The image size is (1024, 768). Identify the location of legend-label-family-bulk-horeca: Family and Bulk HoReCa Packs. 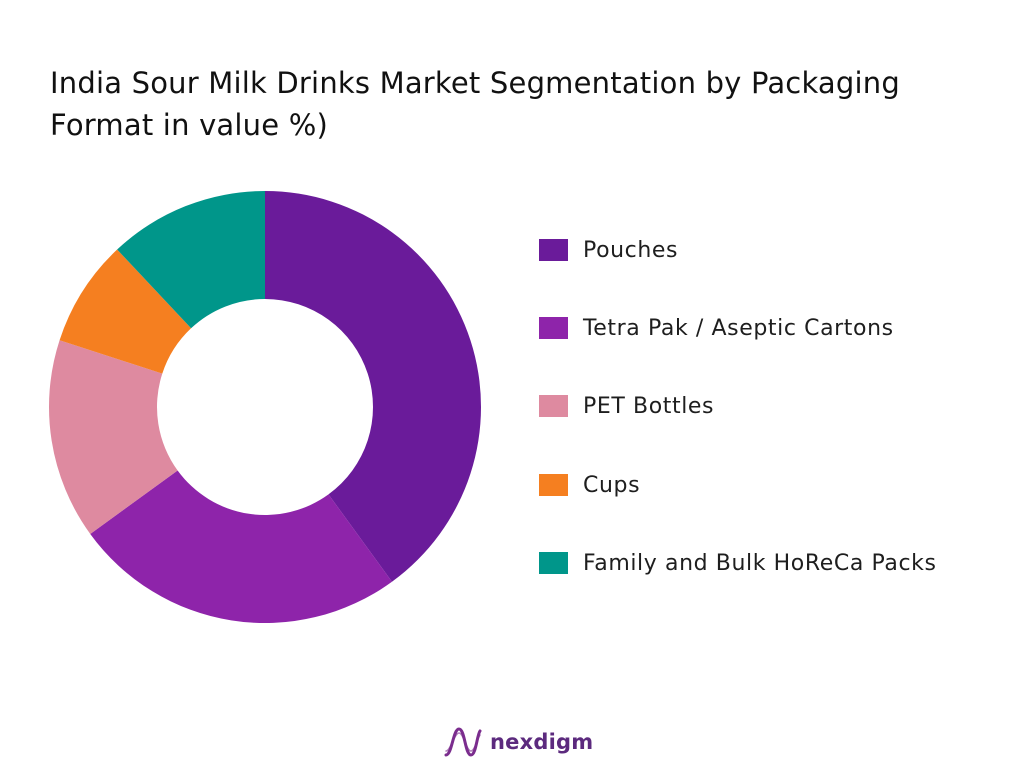
(760, 563).